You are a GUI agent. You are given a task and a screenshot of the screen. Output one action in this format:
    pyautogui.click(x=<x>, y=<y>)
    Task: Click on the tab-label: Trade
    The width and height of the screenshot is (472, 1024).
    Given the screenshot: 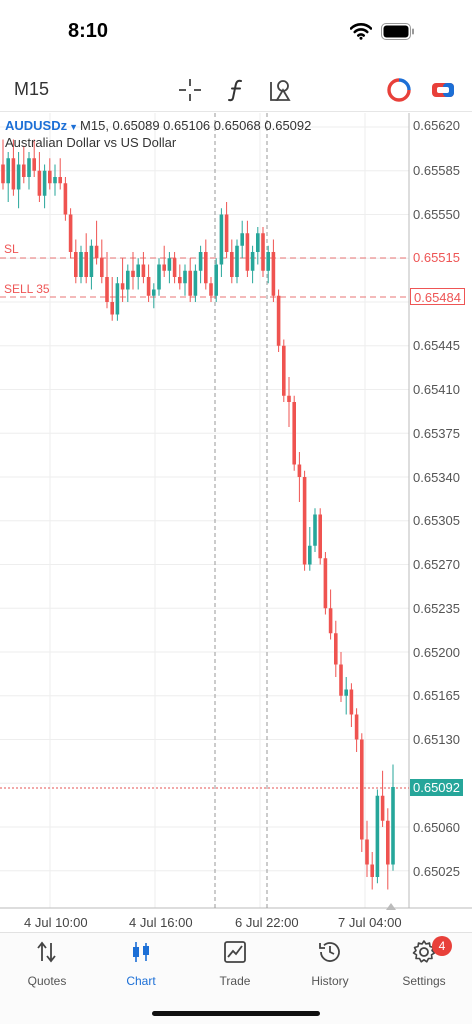 What is the action you would take?
    pyautogui.click(x=235, y=981)
    